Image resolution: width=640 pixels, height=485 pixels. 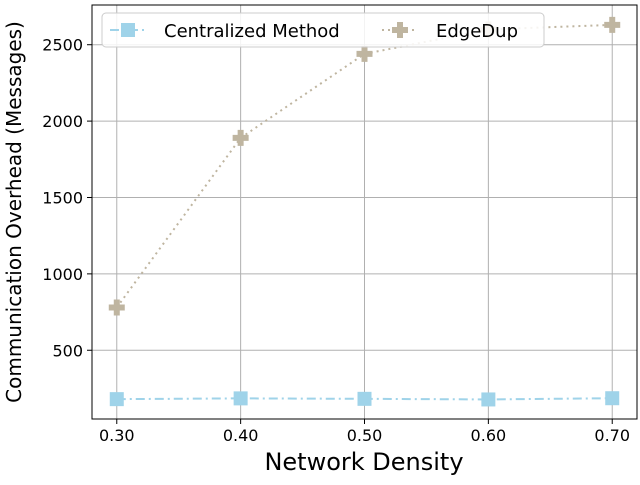 What do you see at coordinates (67, 350) in the screenshot?
I see `y-tick-label: 500` at bounding box center [67, 350].